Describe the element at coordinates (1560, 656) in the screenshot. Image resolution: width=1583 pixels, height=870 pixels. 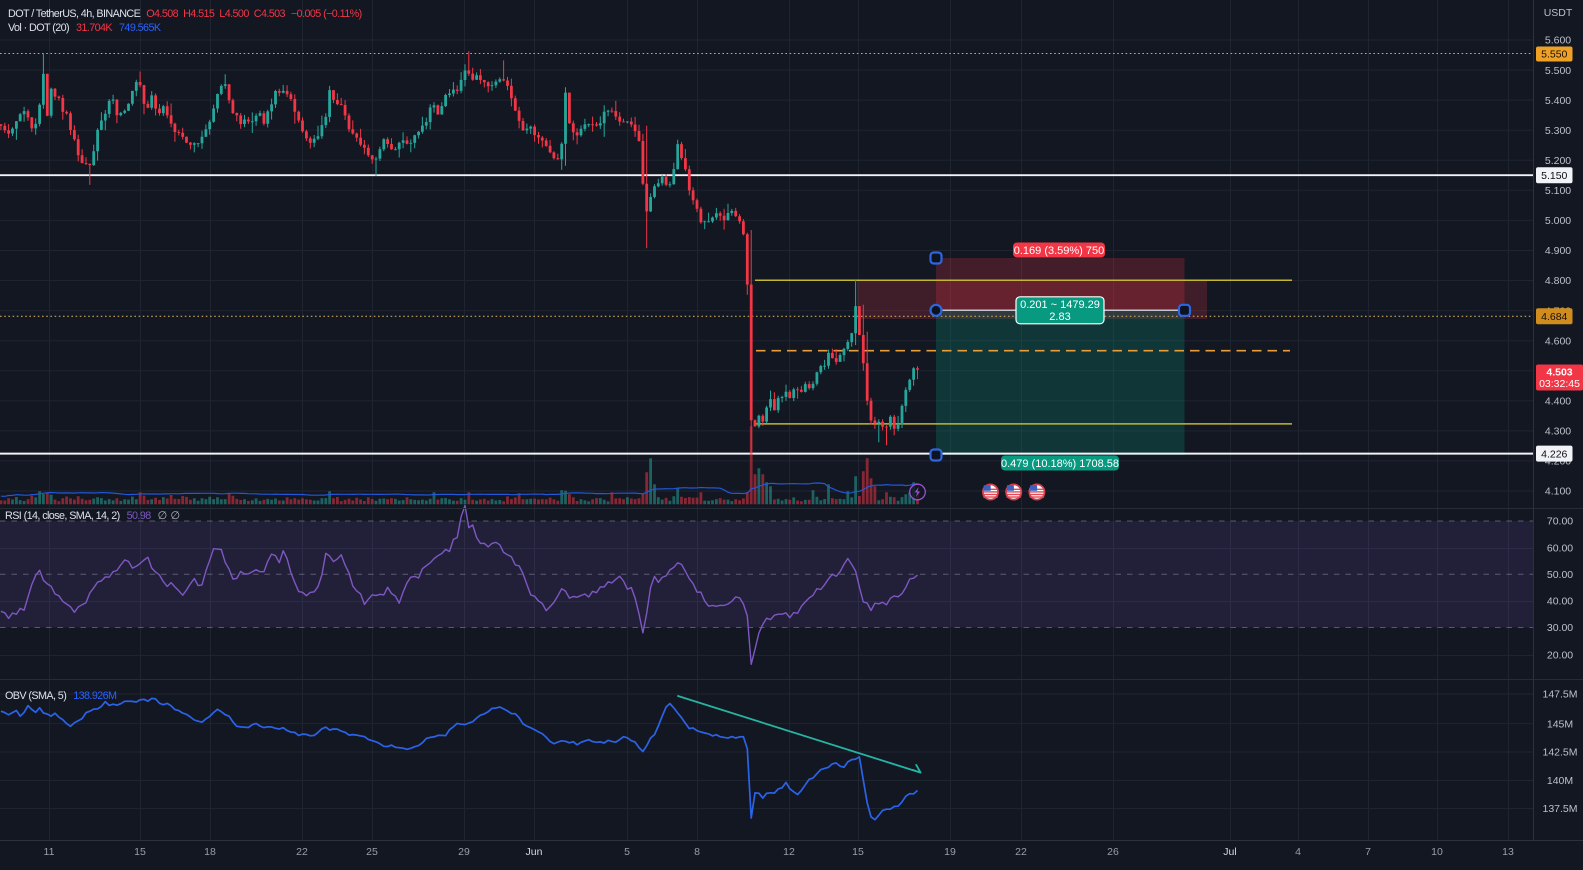
I see `svg-text: 20.00` at that location.